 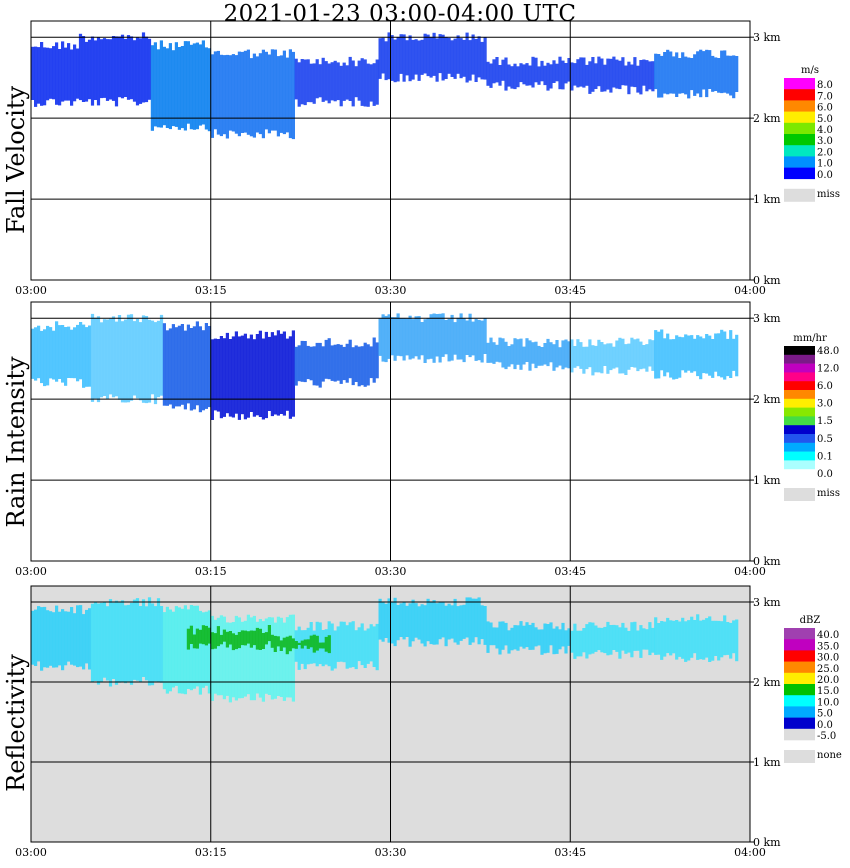 What do you see at coordinates (767, 602) in the screenshot?
I see `height-tick-label: 3 km` at bounding box center [767, 602].